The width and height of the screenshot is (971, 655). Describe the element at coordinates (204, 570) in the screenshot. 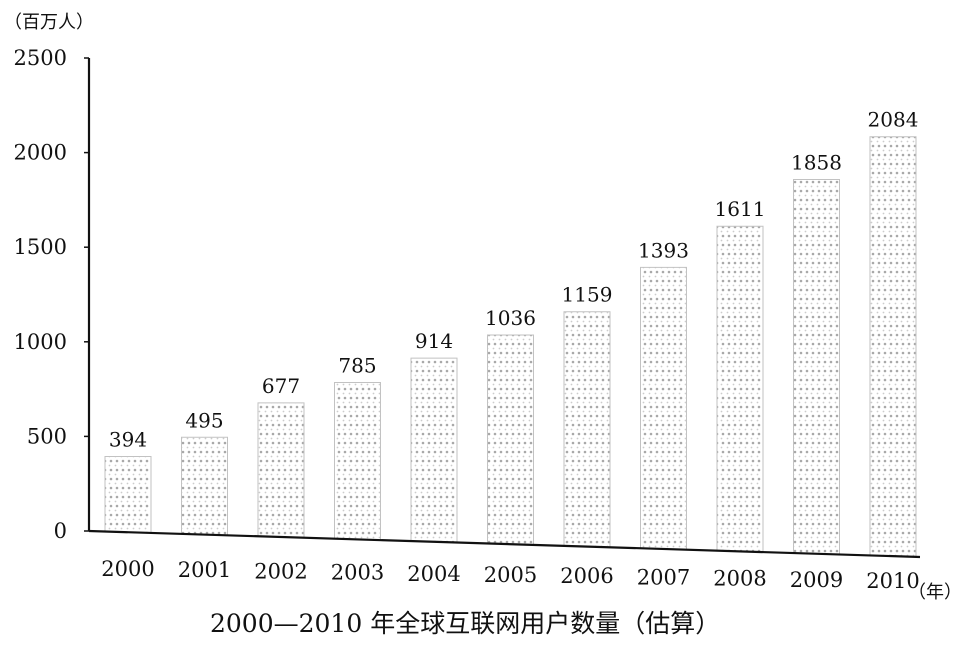

I see `x-tick-label: 2001` at that location.